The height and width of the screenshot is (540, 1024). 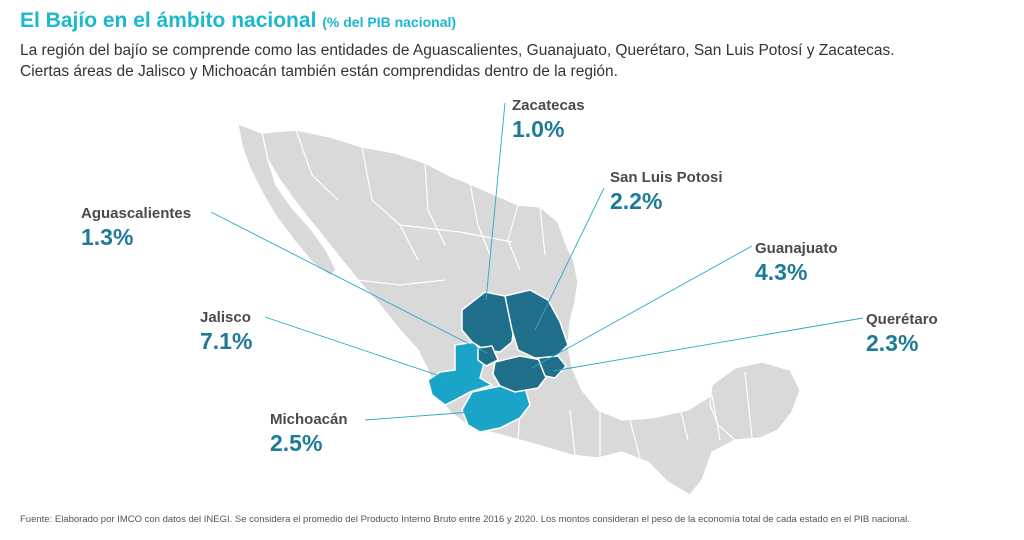 What do you see at coordinates (287, 200) in the screenshot?
I see `baja-california-shape` at bounding box center [287, 200].